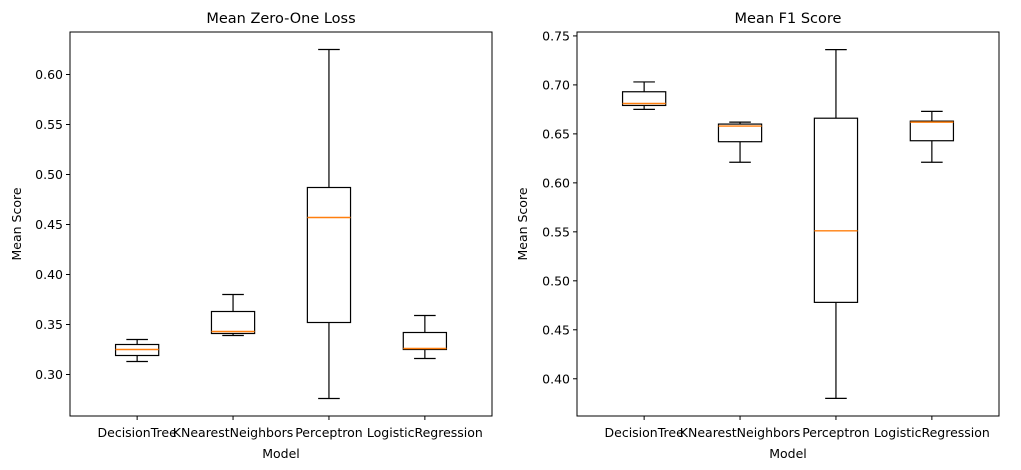 This screenshot has height=470, width=1021. I want to click on y-tick-label: 0.35, so click(49, 324).